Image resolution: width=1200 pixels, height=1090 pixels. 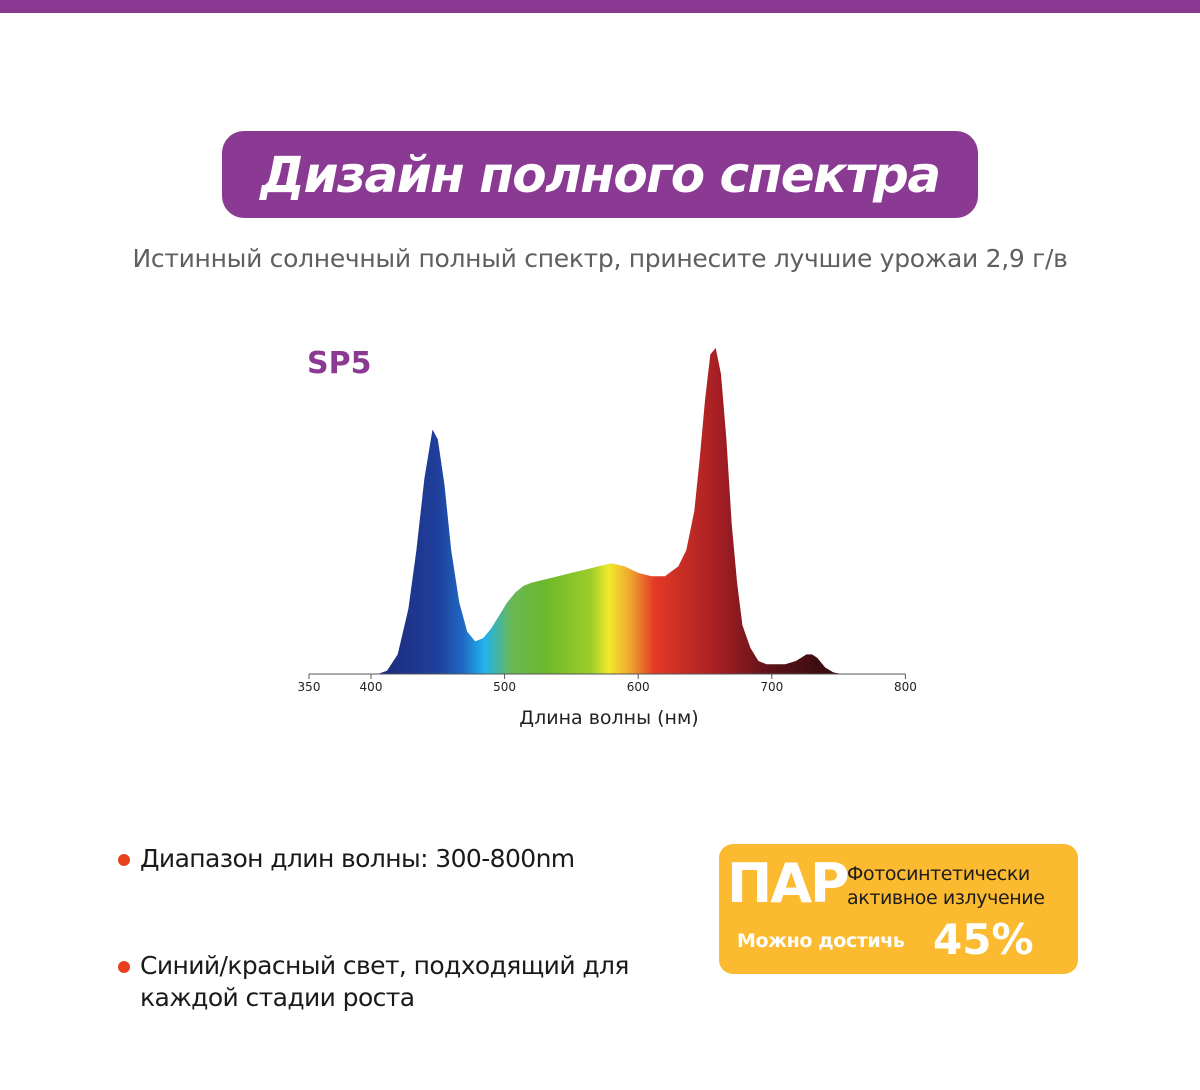 I want to click on feature-item: Диапазон длин волны: 300-800nm, so click(x=346, y=859).